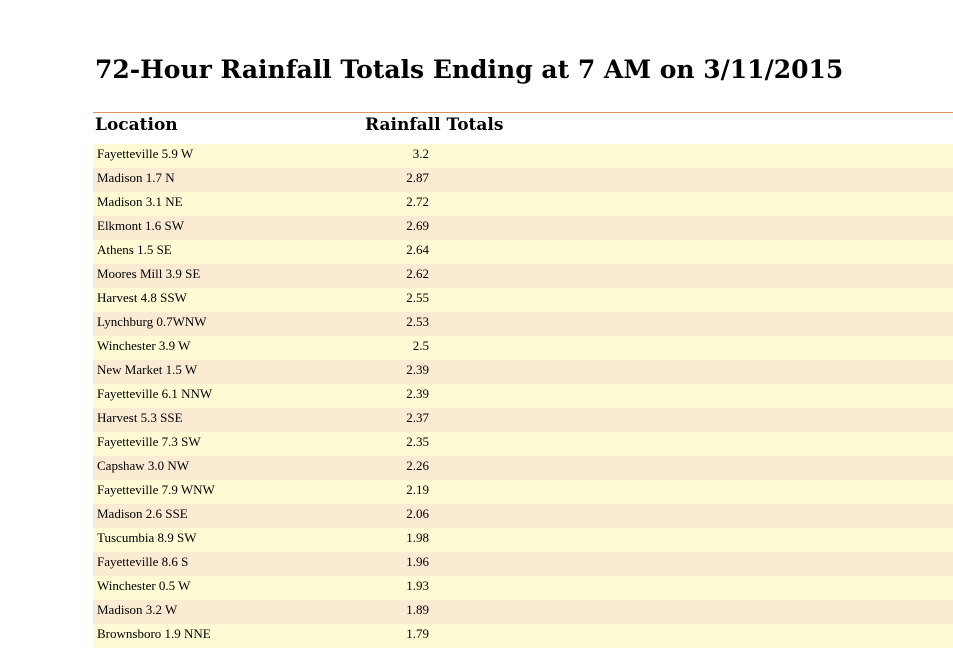  Describe the element at coordinates (144, 345) in the screenshot. I see `cell-location: Winchester 3.9 W` at that location.